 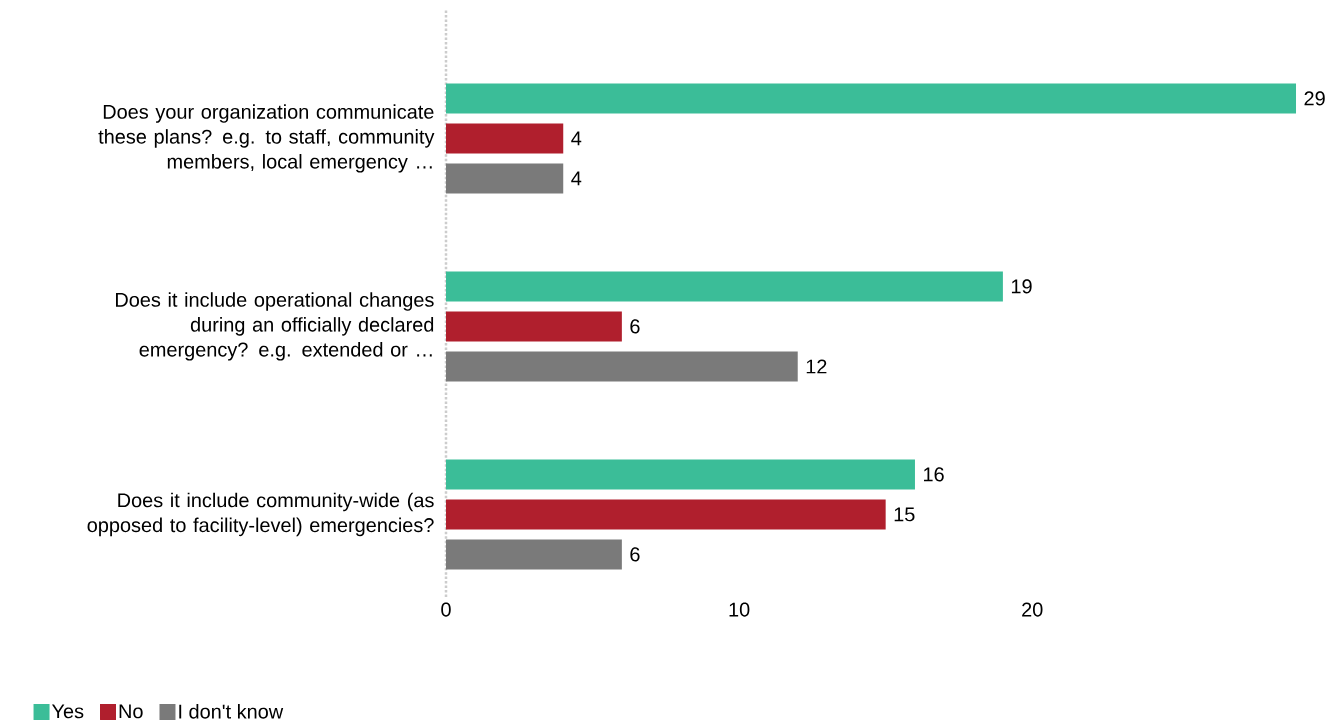 What do you see at coordinates (231, 711) in the screenshot?
I see `legend-label: I don't know` at bounding box center [231, 711].